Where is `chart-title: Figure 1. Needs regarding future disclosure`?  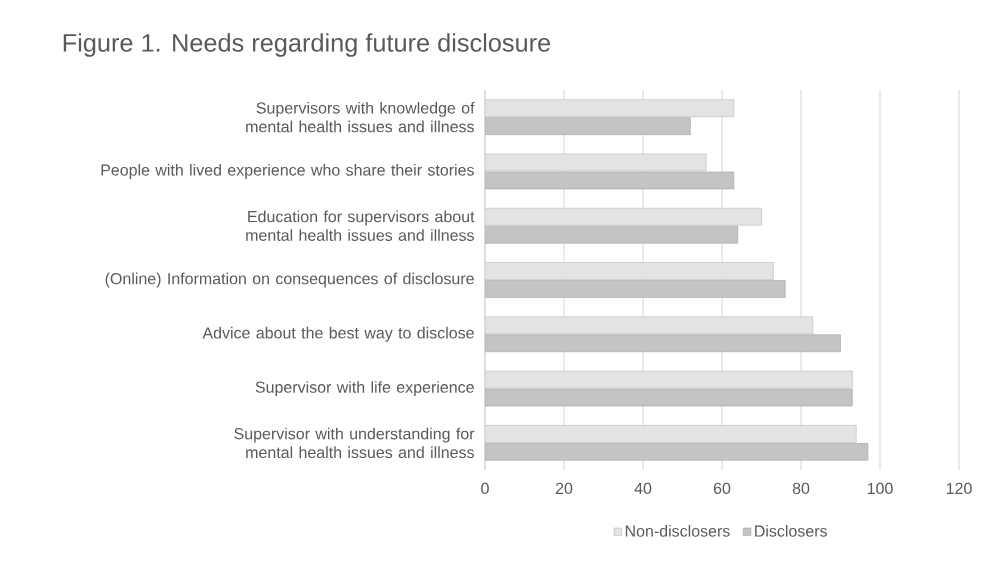 chart-title: Figure 1. Needs regarding future disclosure is located at coordinates (307, 45).